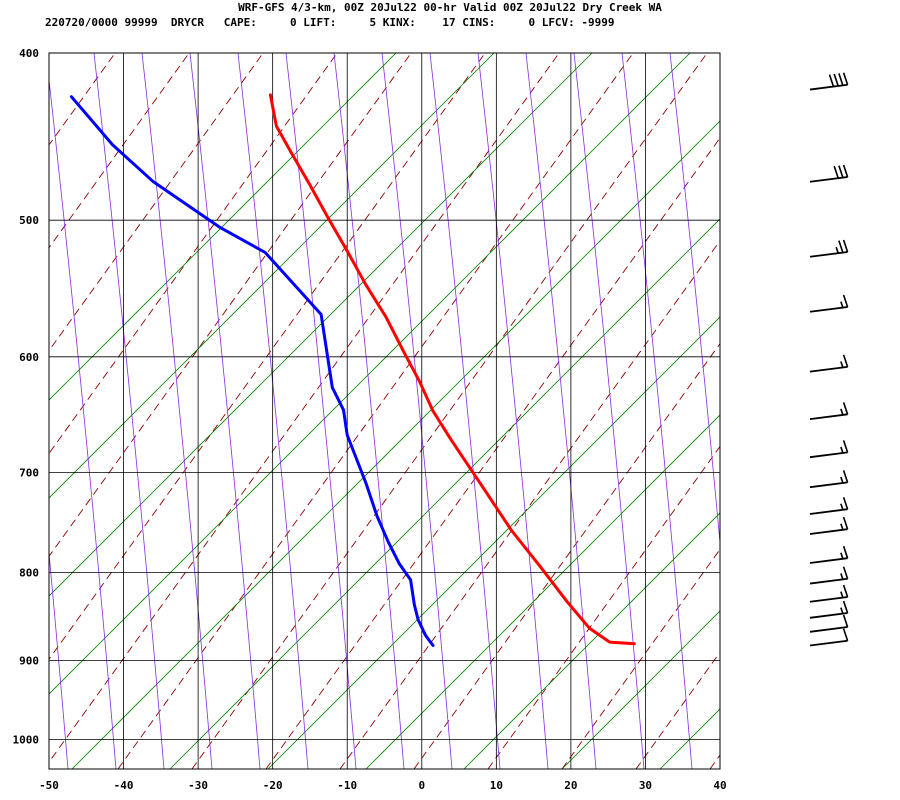  What do you see at coordinates (829, 359) in the screenshot?
I see `wind-barbs` at bounding box center [829, 359].